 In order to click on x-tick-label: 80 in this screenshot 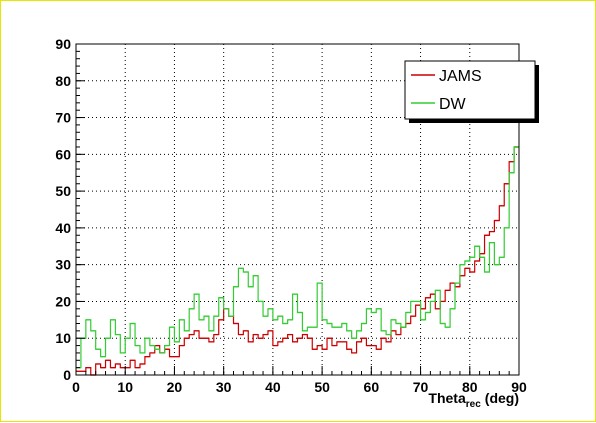, I will do `click(470, 387)`.